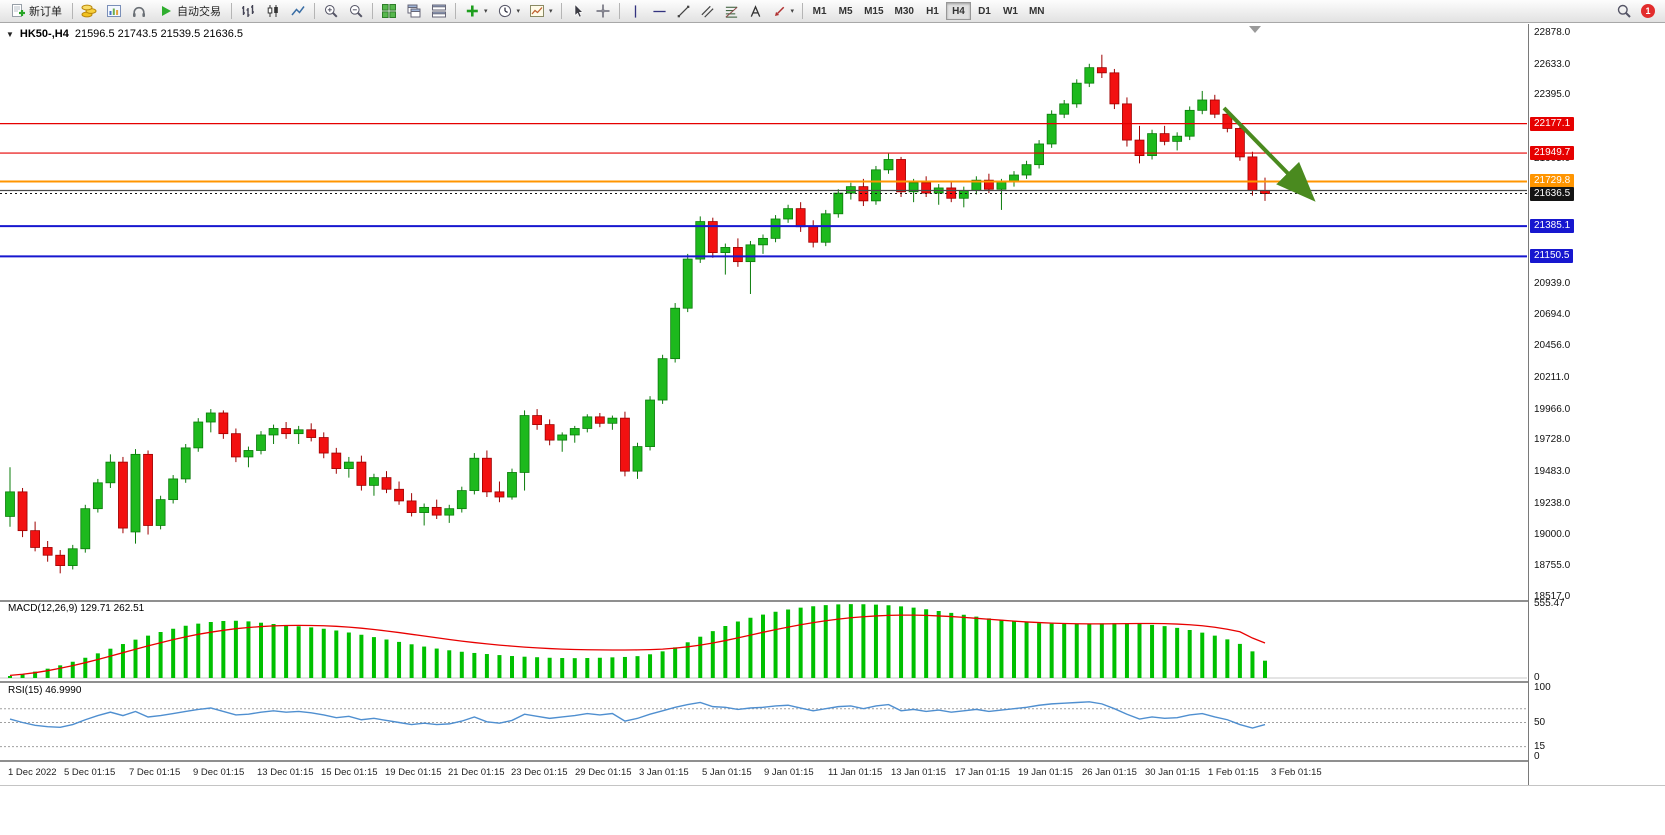 The width and height of the screenshot is (1665, 835). I want to click on headphones-icon, so click(139, 11).